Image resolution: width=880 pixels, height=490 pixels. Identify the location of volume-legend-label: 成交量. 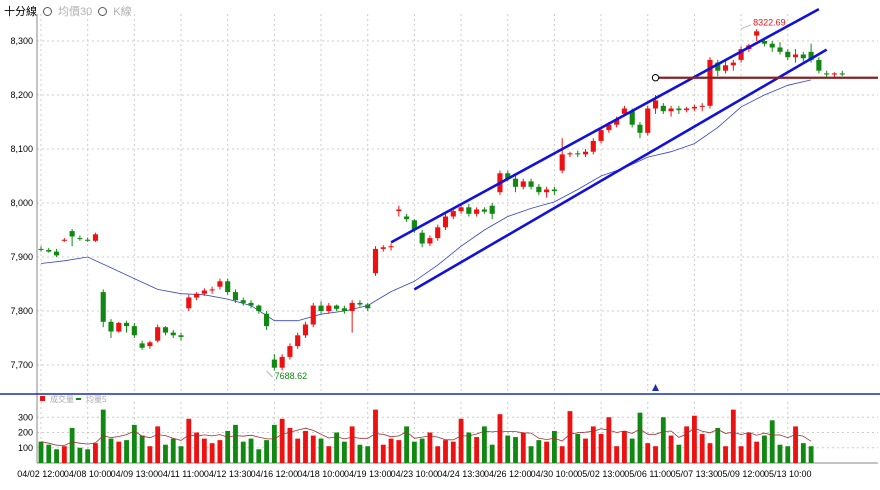
(62, 399).